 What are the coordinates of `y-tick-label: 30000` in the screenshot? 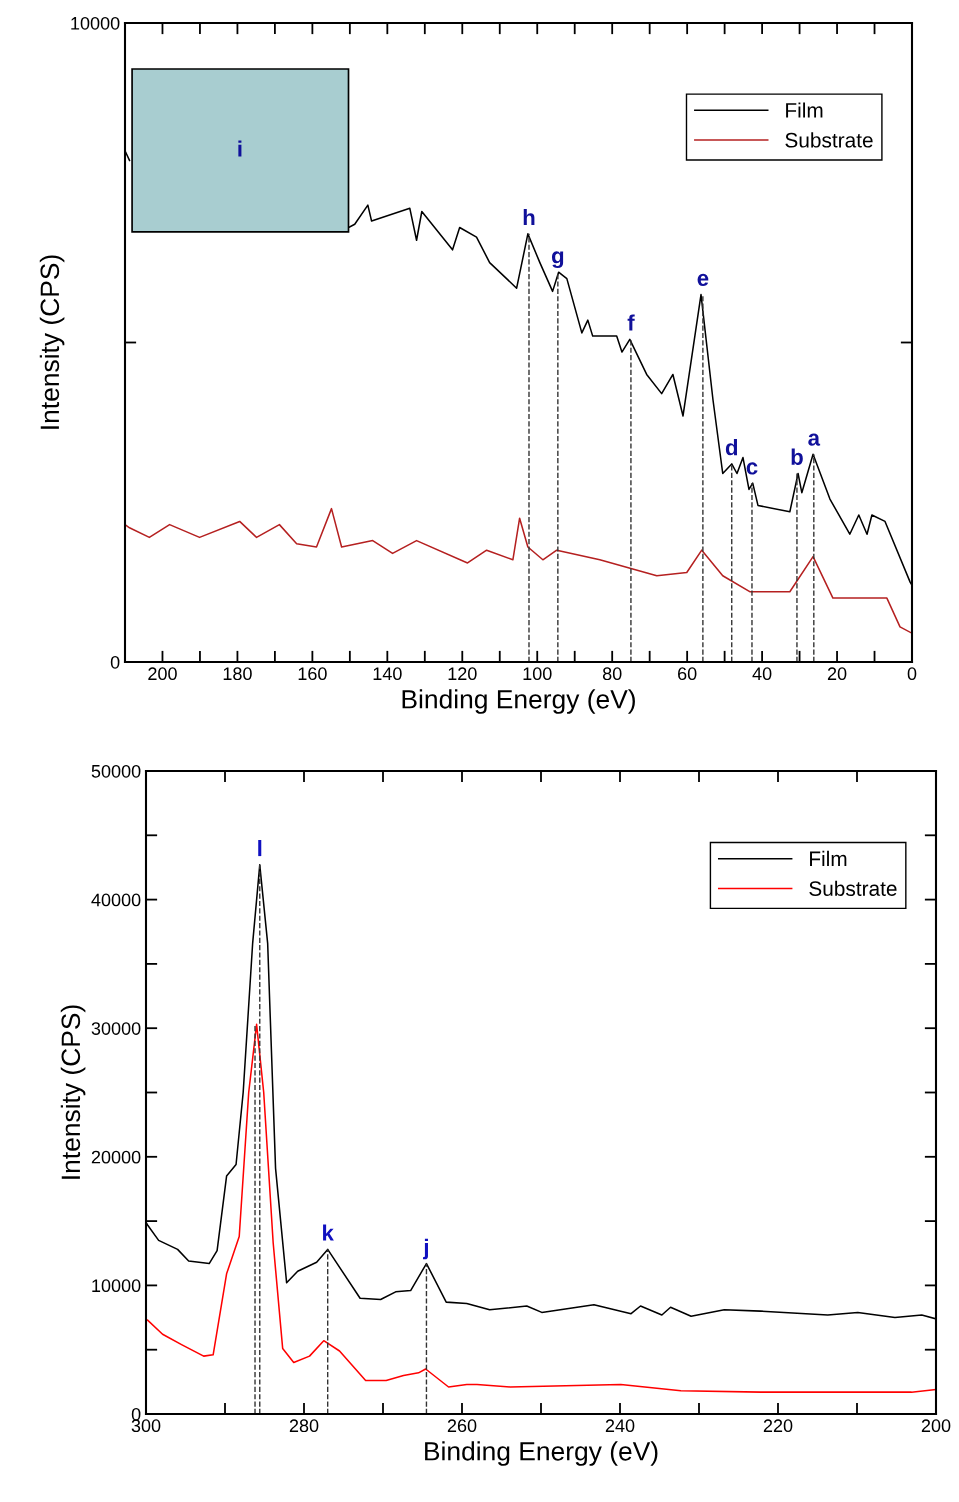 It's located at (116, 1028).